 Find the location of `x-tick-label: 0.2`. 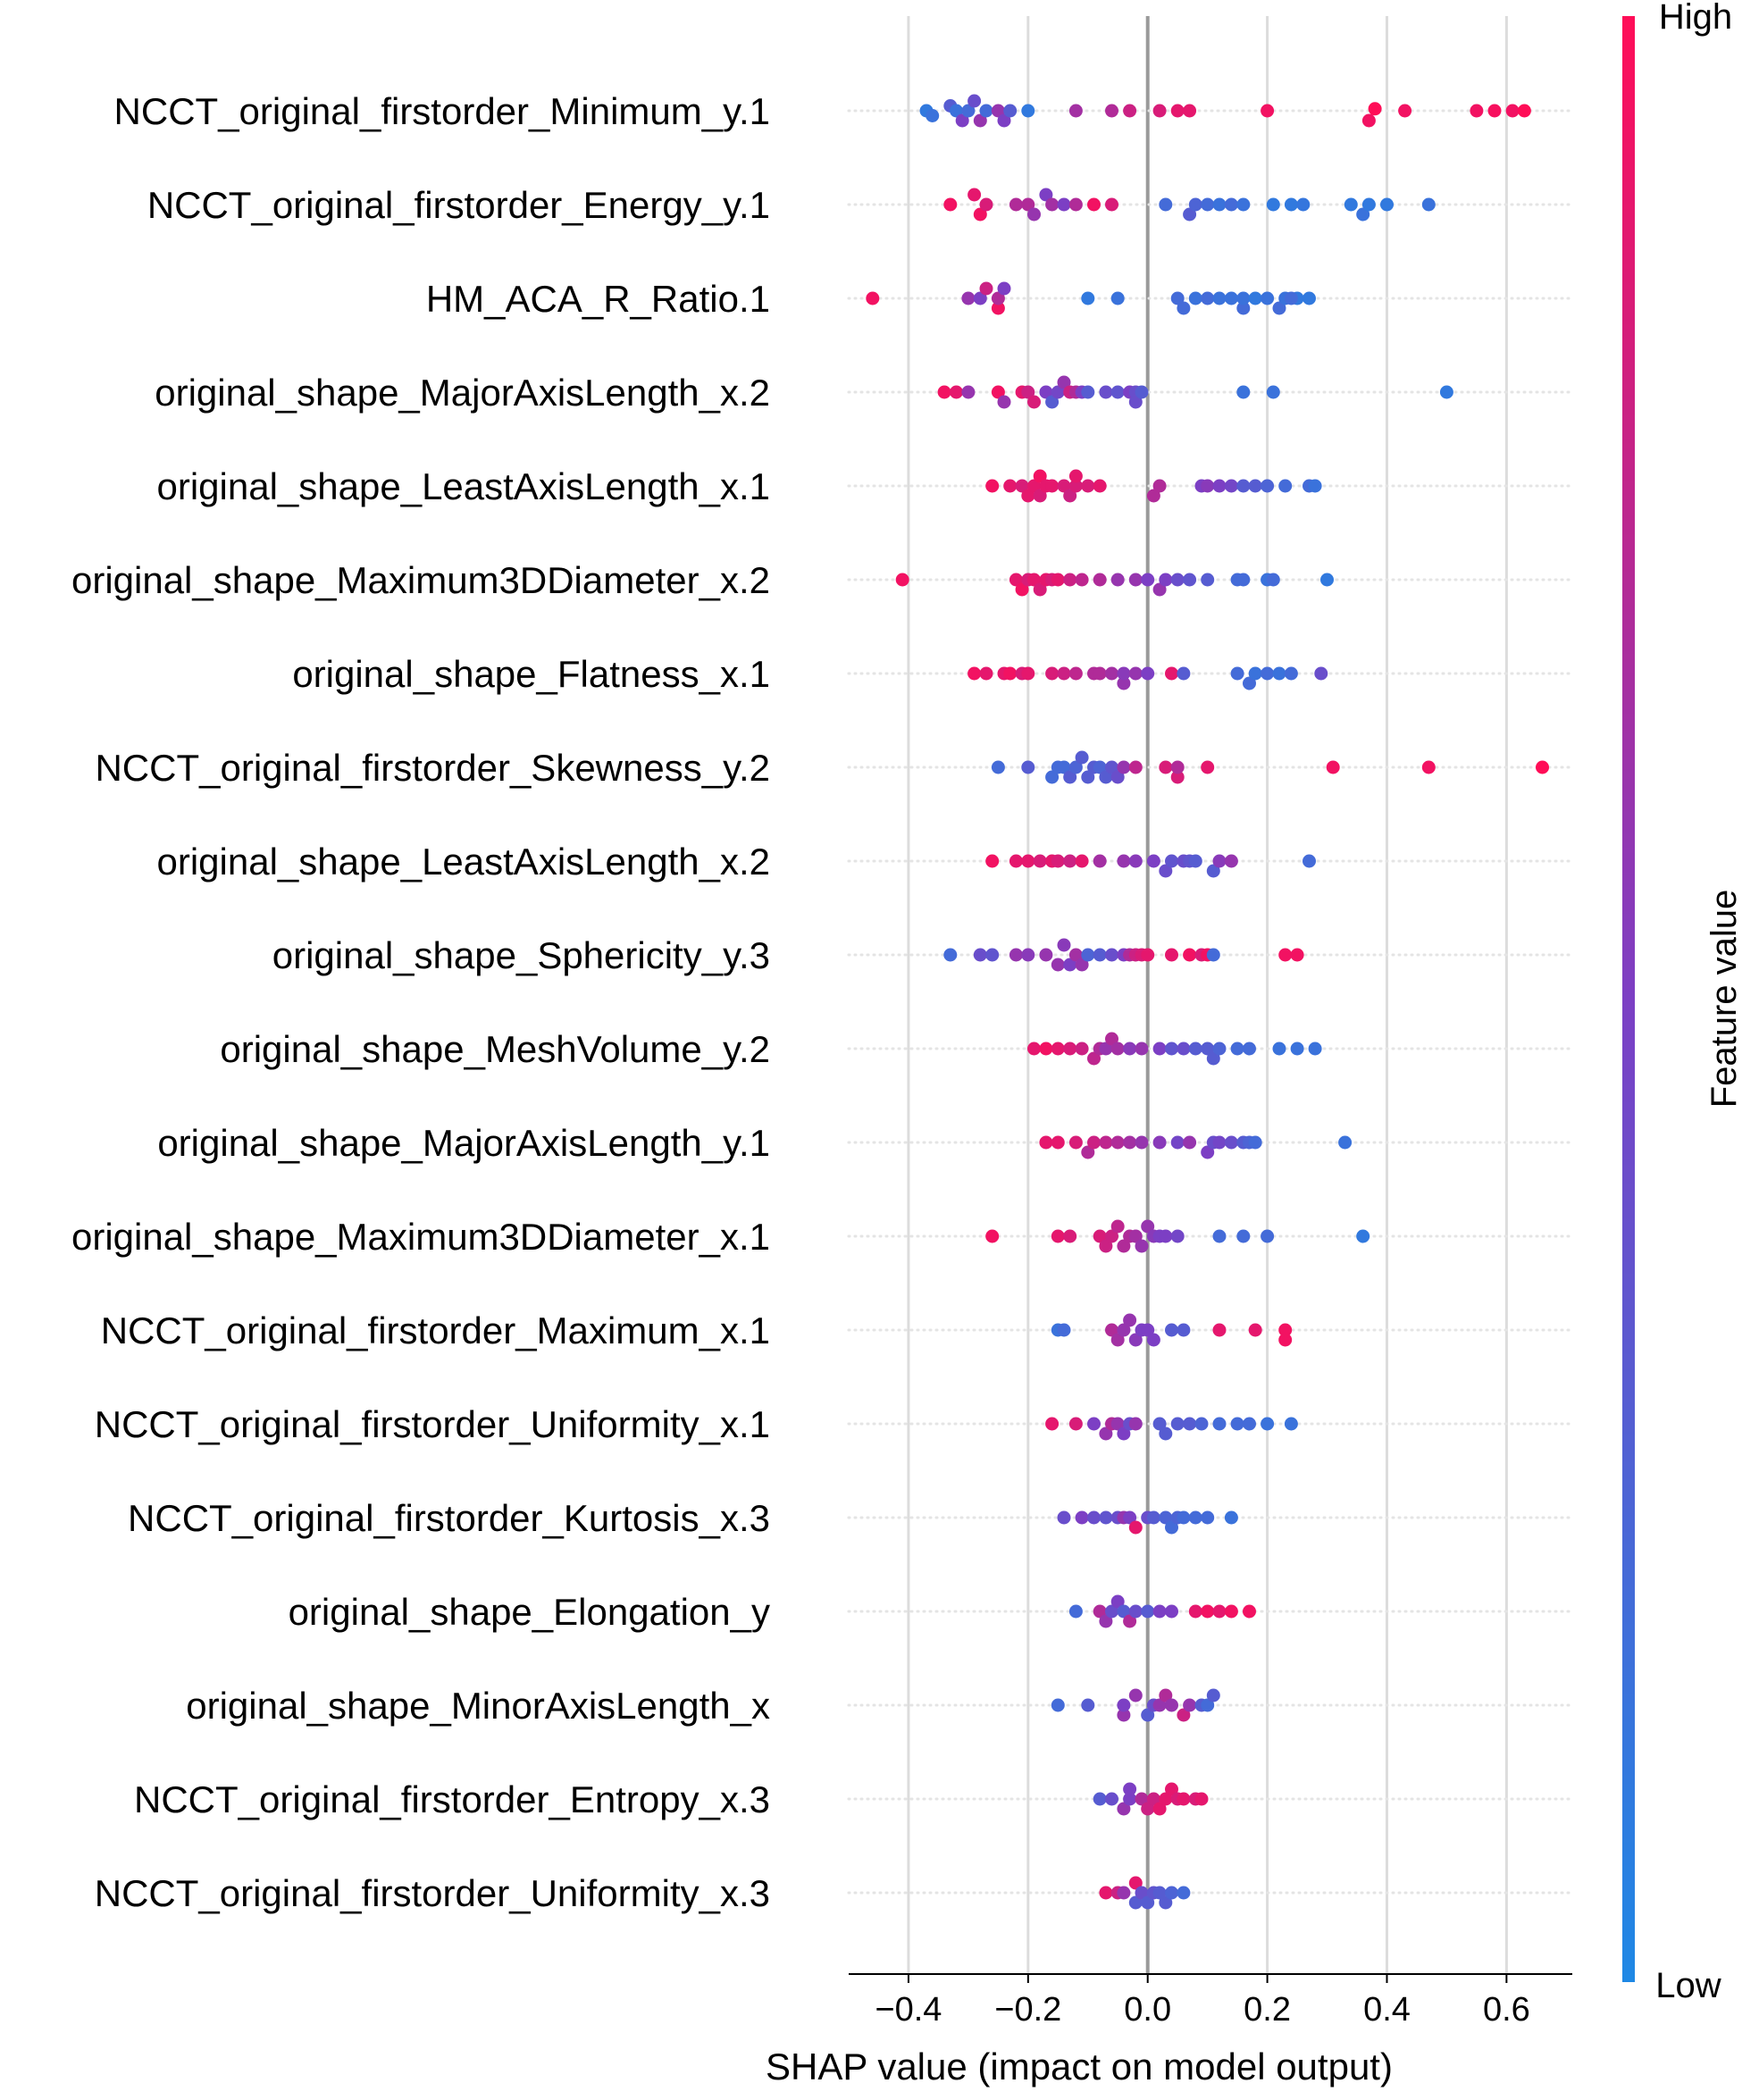

x-tick-label: 0.2 is located at coordinates (1267, 2010).